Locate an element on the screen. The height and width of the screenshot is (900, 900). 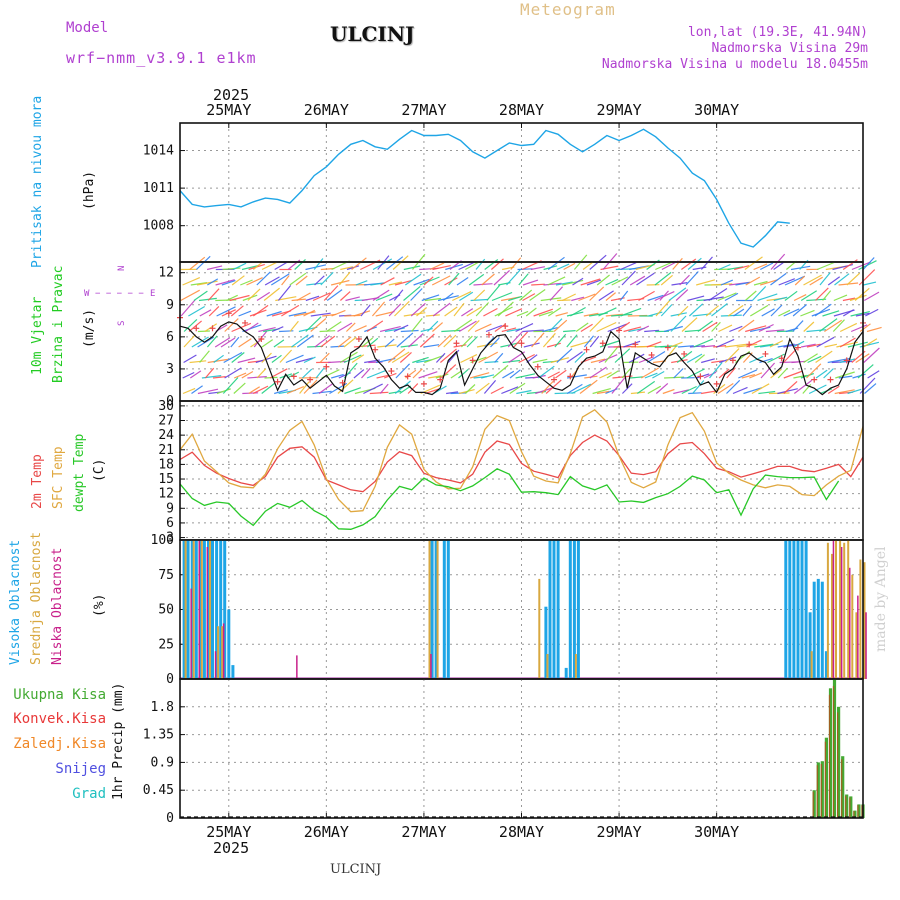
cloud-mid-bar is located at coordinates (856, 645).